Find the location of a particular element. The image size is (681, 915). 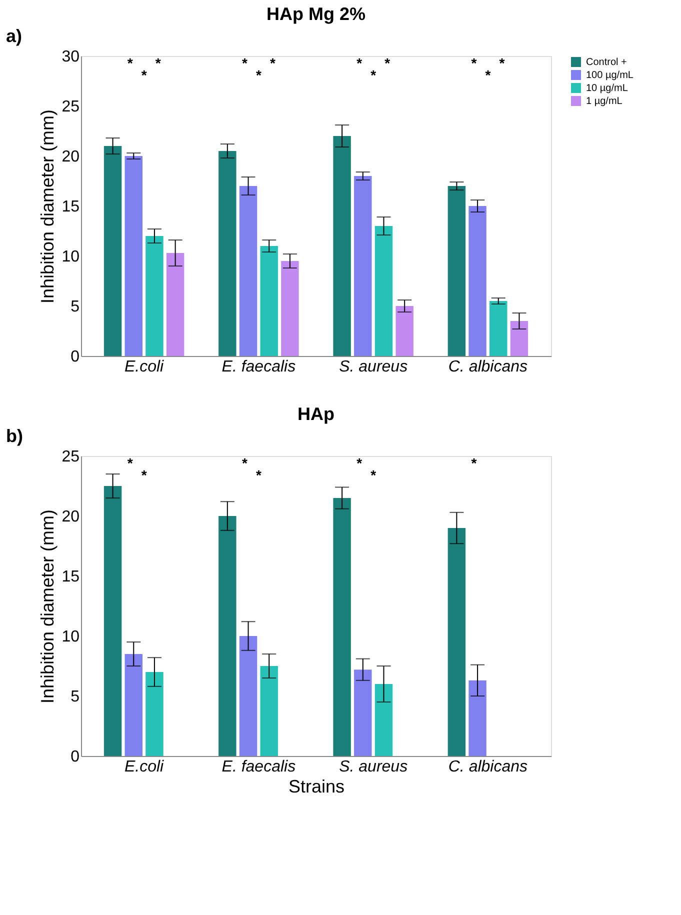

text: b) is located at coordinates (14, 436).